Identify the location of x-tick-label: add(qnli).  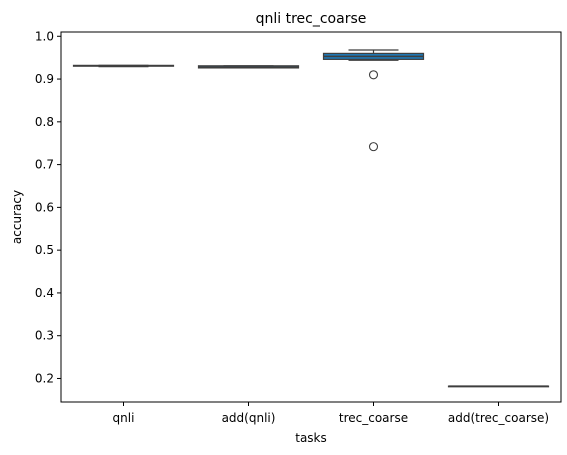
(249, 418).